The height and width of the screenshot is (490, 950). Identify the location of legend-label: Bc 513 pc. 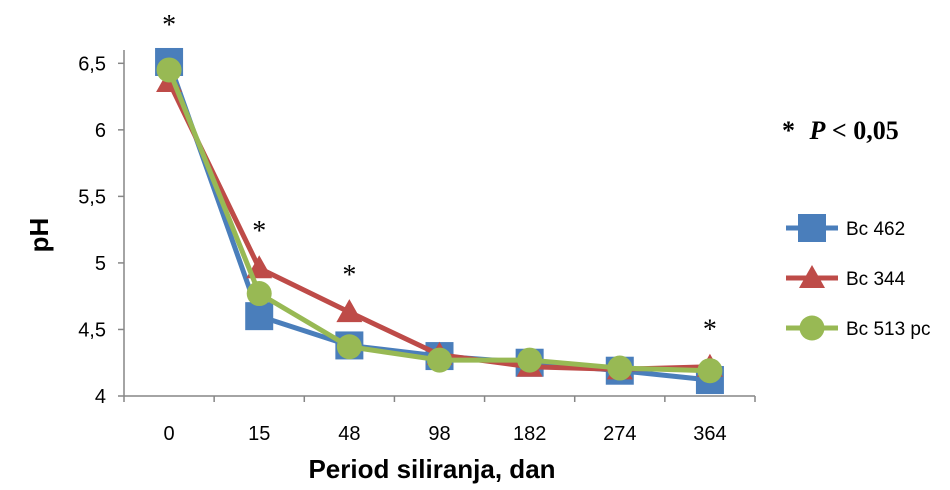
(888, 329).